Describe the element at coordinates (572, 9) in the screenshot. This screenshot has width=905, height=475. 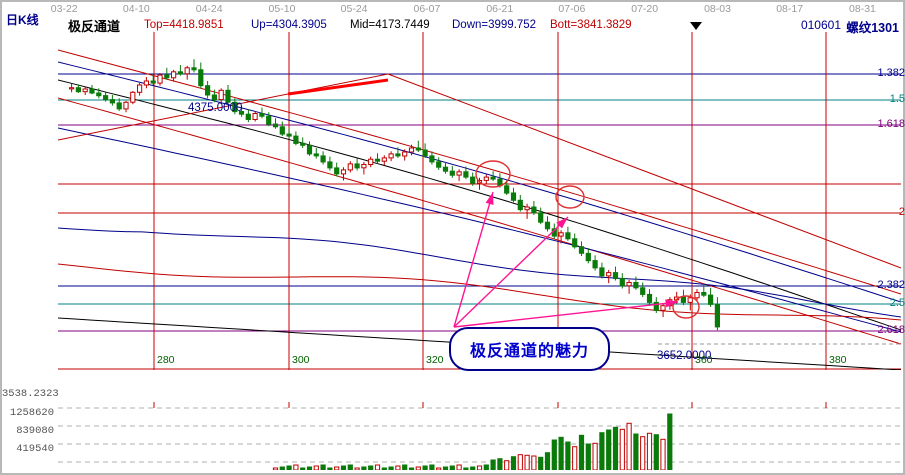
I see `date-tick: 07-06` at that location.